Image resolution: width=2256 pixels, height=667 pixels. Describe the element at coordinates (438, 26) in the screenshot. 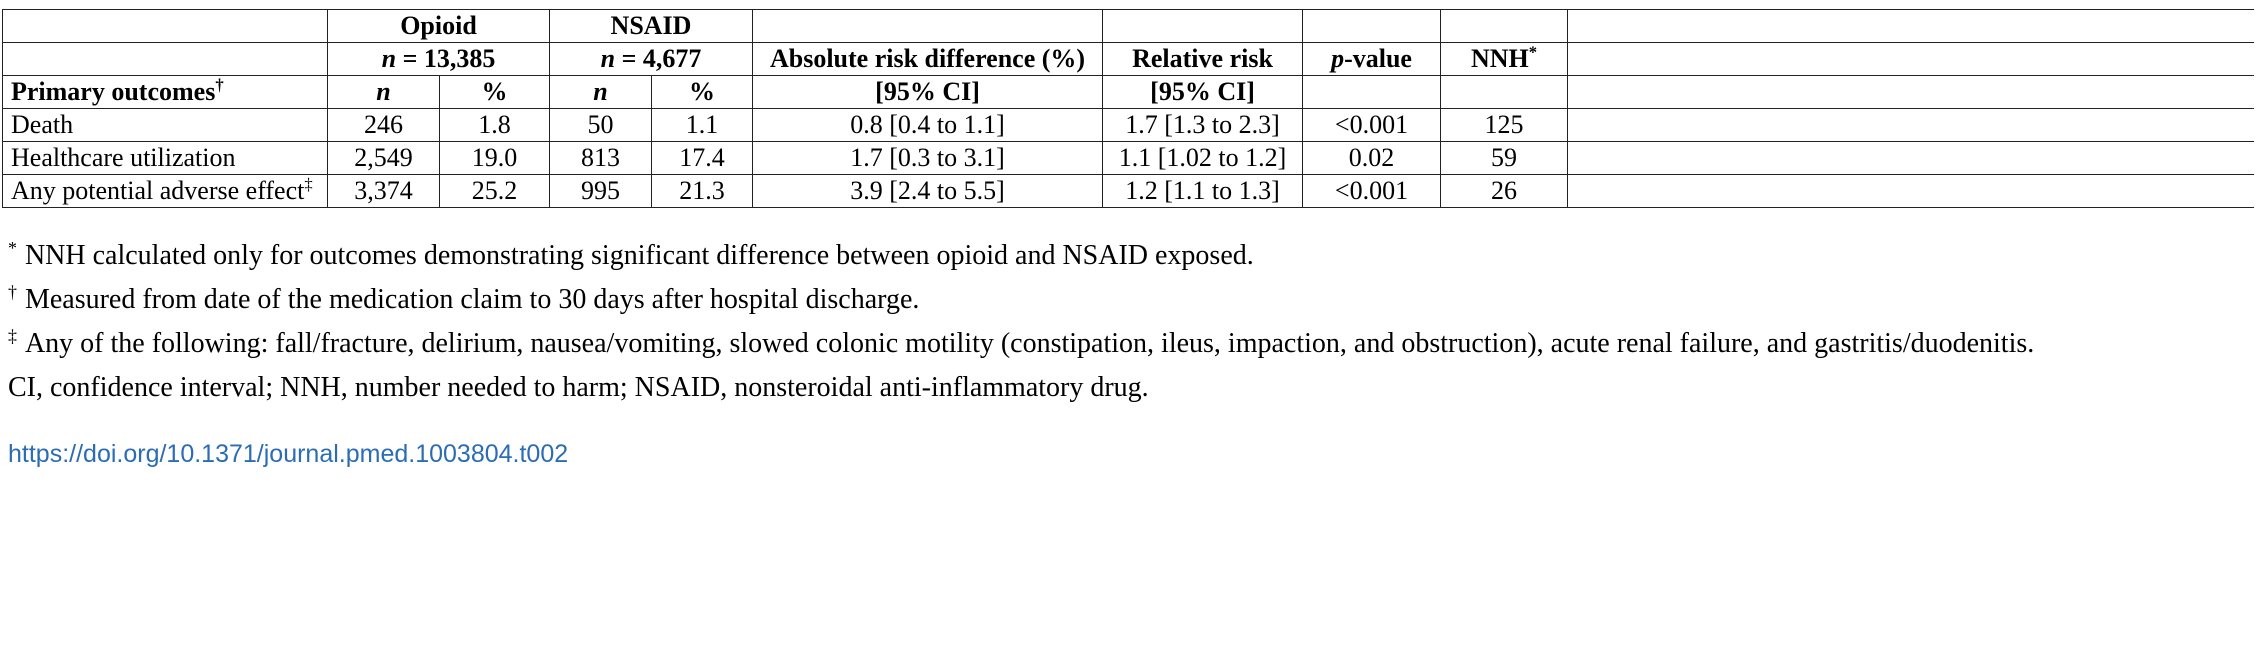

I see `opioid-group-header: Opioid` at that location.